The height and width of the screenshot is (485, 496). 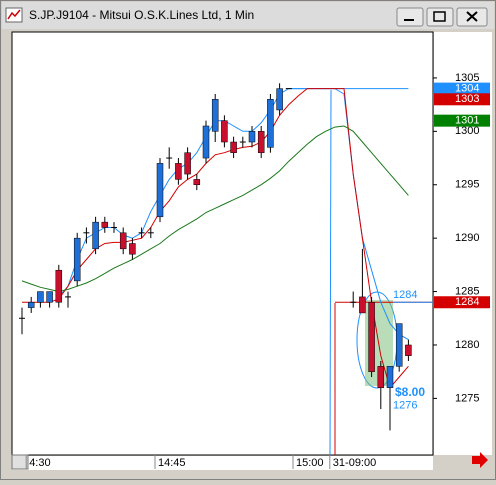 What do you see at coordinates (405, 295) in the screenshot?
I see `measure-high-label: 1284` at bounding box center [405, 295].